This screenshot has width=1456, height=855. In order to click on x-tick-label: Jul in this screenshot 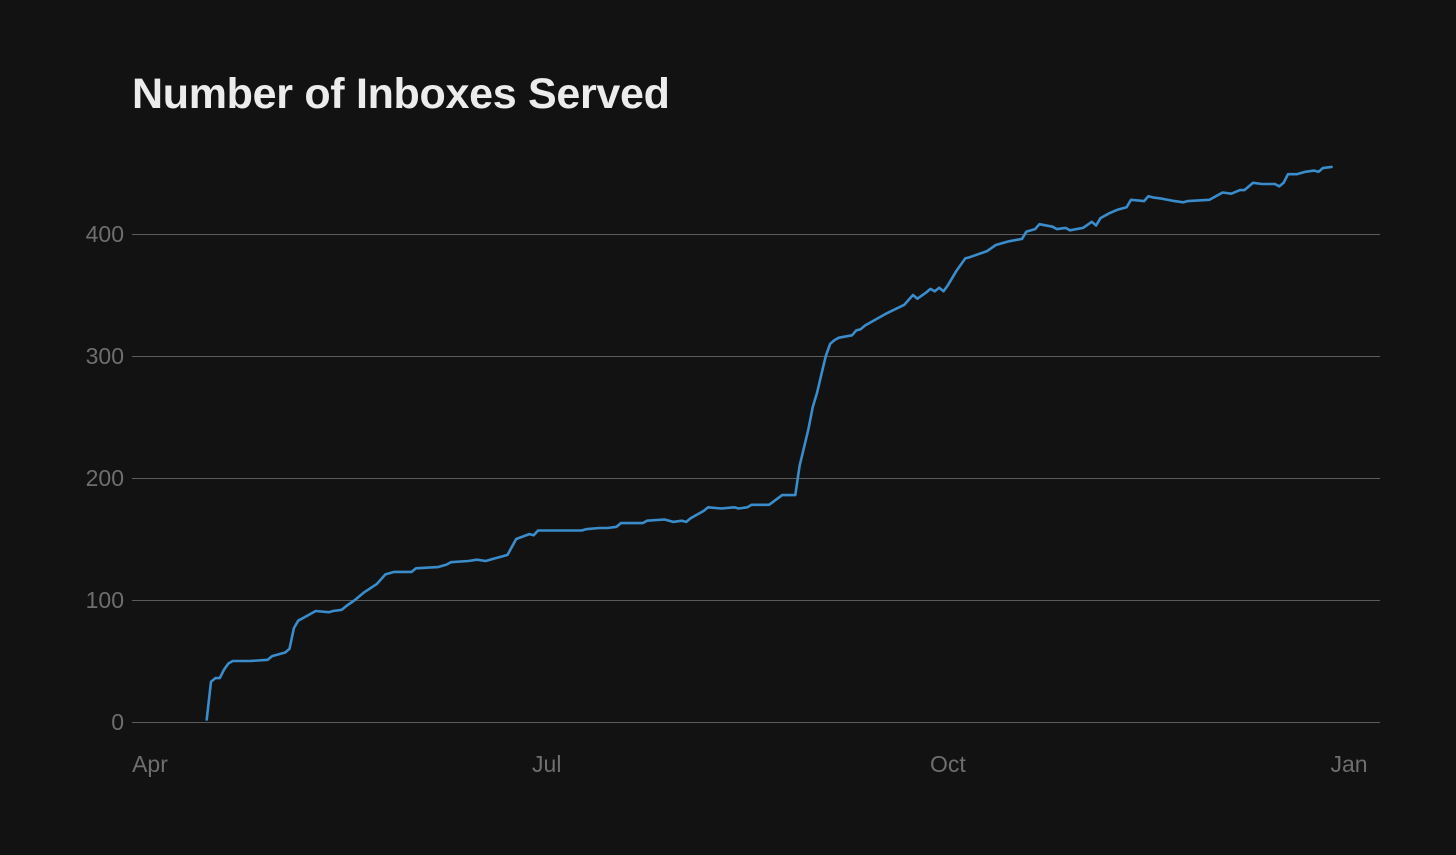, I will do `click(546, 764)`.